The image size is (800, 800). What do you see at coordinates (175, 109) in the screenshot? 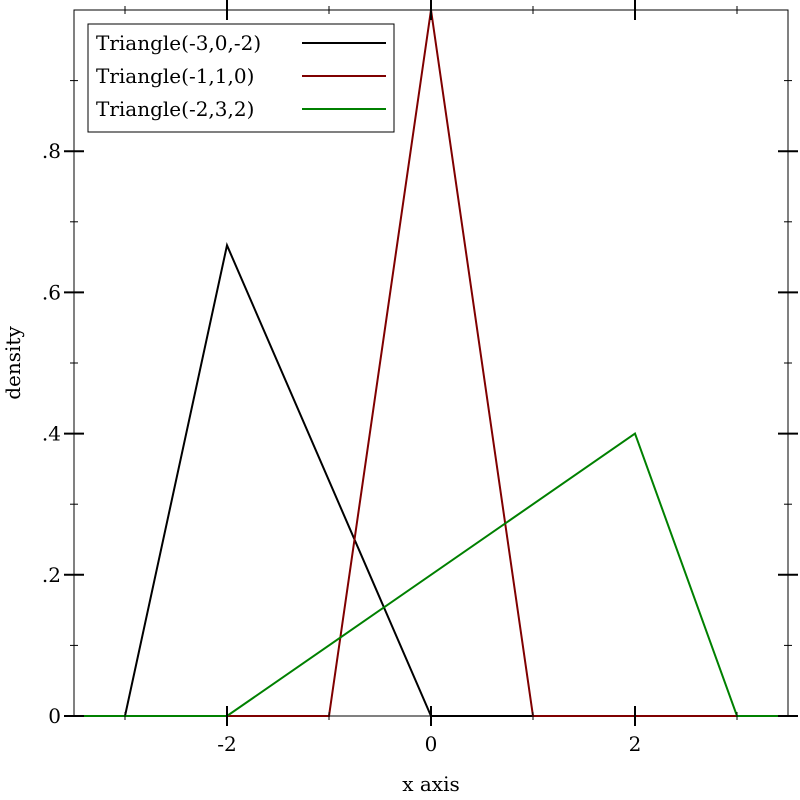
I see `legend-label-3: Triangle(-2,3,2)` at bounding box center [175, 109].